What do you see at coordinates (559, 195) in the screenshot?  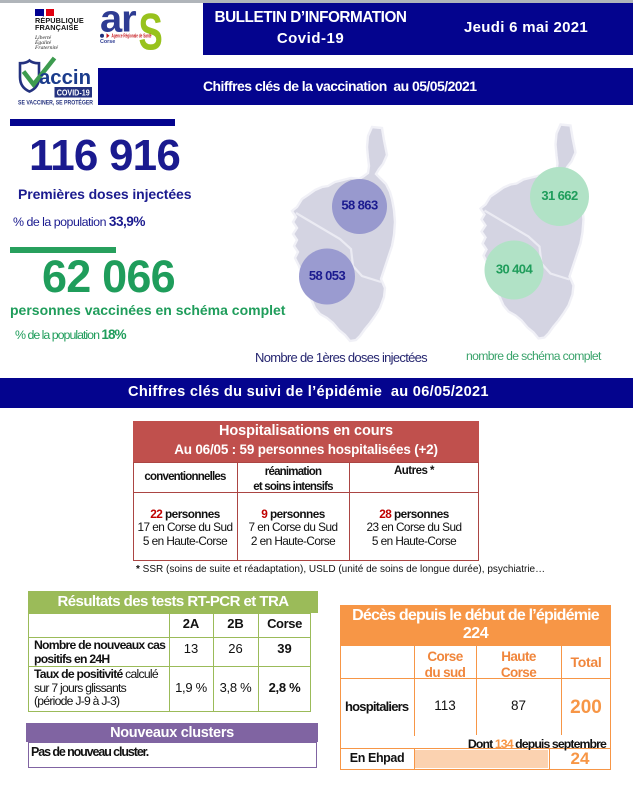 I see `svg-text: 31 662` at bounding box center [559, 195].